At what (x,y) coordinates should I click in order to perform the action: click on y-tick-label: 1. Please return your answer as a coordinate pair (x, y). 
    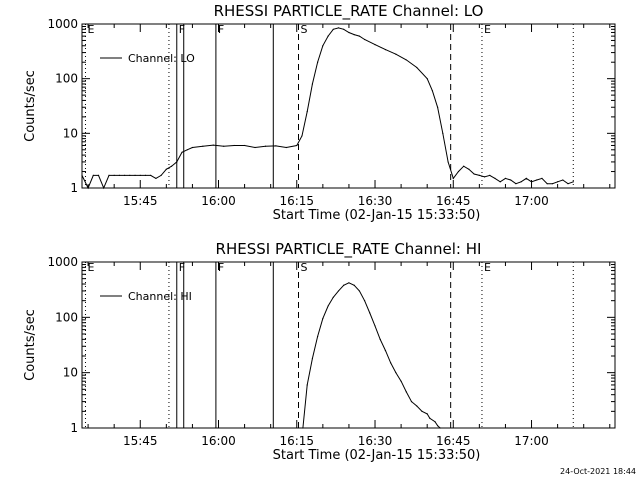
    Looking at the image, I should click on (74, 428).